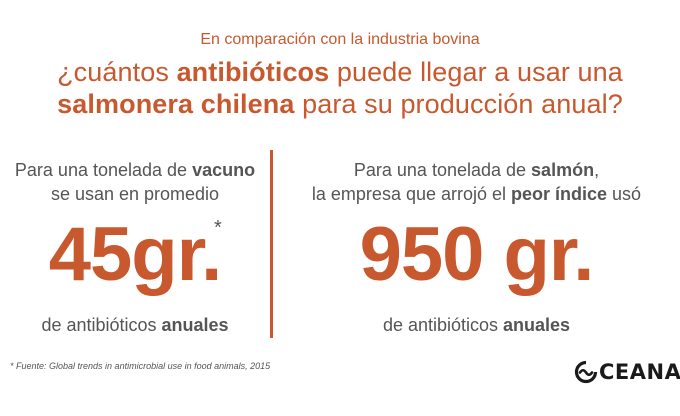 The image size is (680, 416). I want to click on title-highlight-antibioticos: antibióticos, so click(253, 72).